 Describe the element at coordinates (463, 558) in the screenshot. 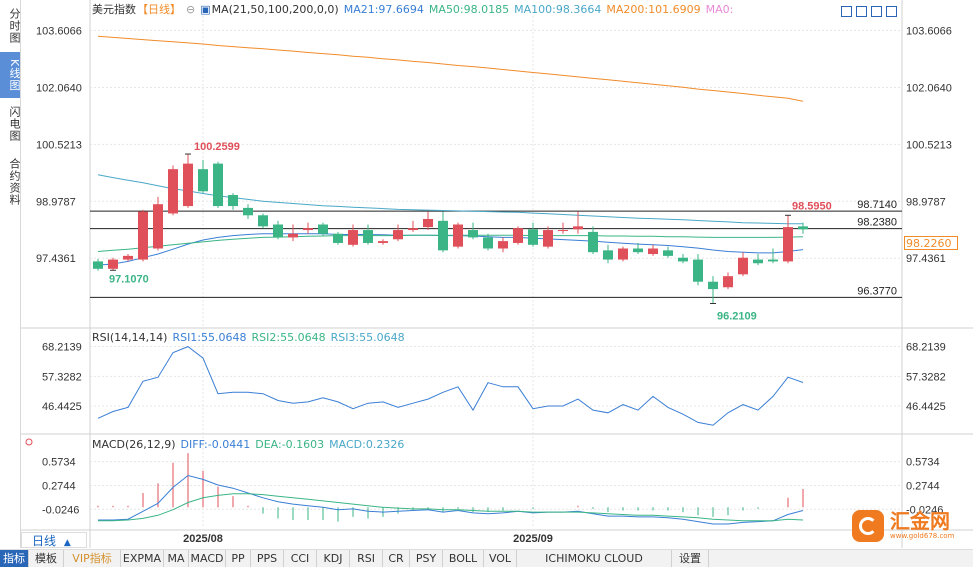

I see `tab-boll: BOLL` at that location.